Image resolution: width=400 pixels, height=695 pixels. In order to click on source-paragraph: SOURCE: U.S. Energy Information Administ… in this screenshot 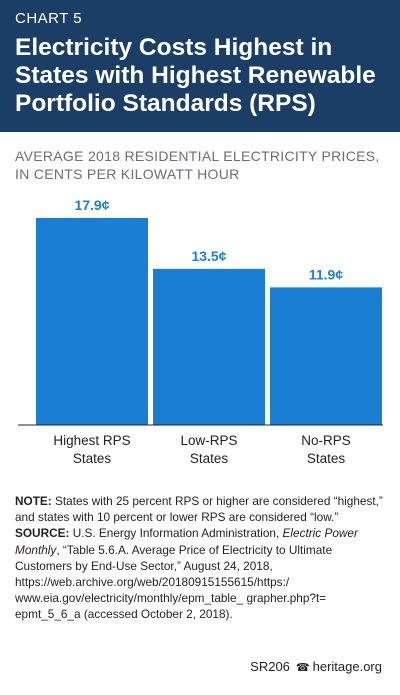, I will do `click(201, 573)`.